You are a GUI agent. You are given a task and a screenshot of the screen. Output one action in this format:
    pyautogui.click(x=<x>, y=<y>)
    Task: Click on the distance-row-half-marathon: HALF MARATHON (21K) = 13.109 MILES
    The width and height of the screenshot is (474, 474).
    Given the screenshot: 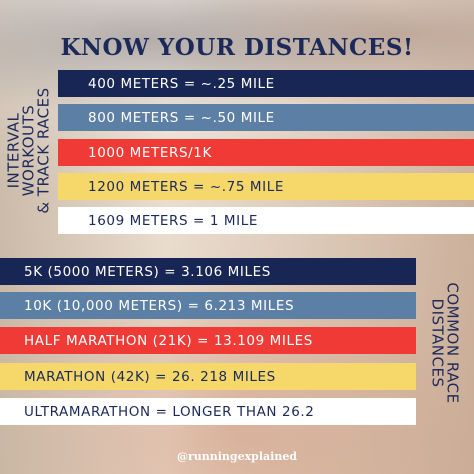 What is the action you would take?
    pyautogui.click(x=208, y=340)
    